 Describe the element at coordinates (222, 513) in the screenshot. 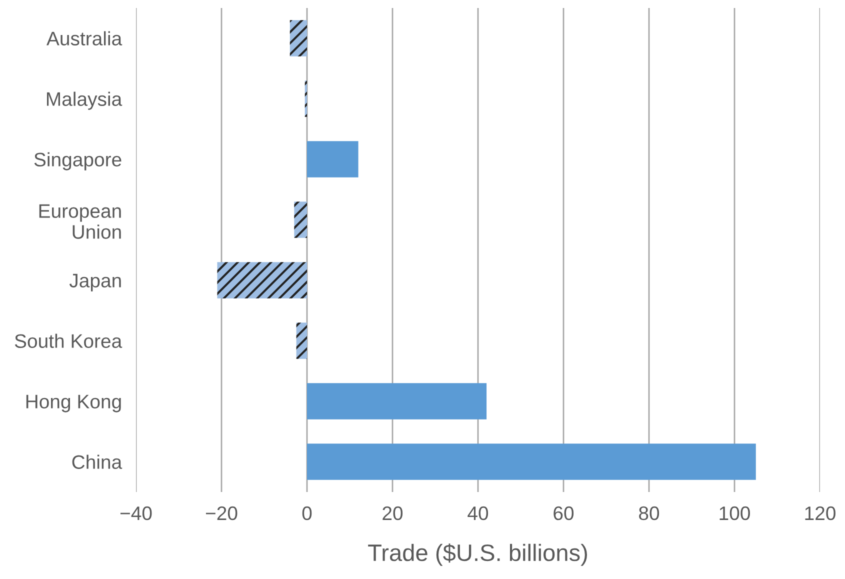

I see `x-tick-label: −20` at that location.